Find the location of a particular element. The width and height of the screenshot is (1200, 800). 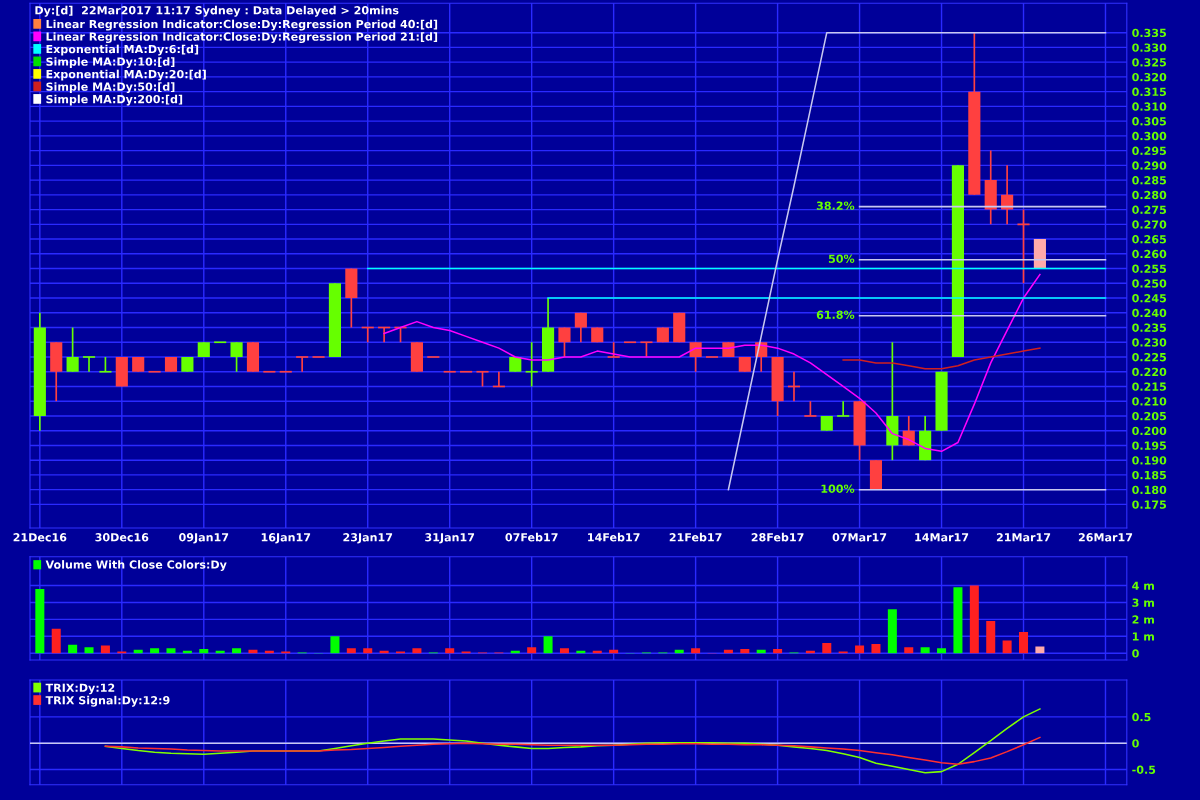

y-tick-label: 3 m is located at coordinates (1143, 602).